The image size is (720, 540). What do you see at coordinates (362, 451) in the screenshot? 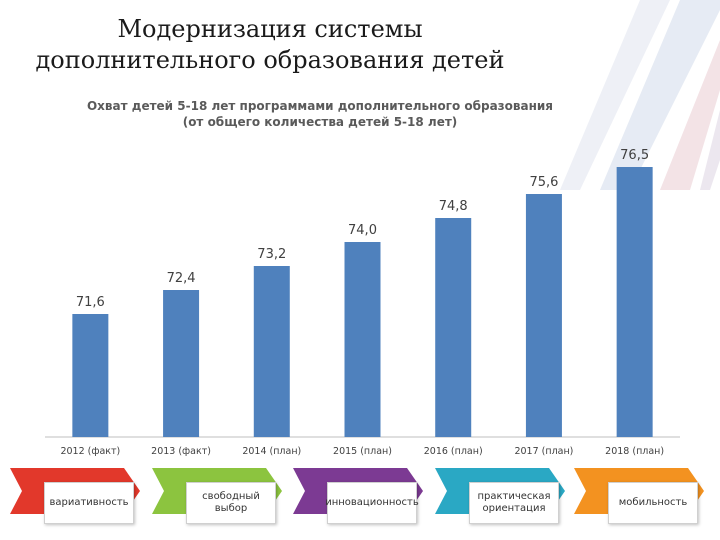
I see `category-label-3: 2015 (план)` at bounding box center [362, 451].